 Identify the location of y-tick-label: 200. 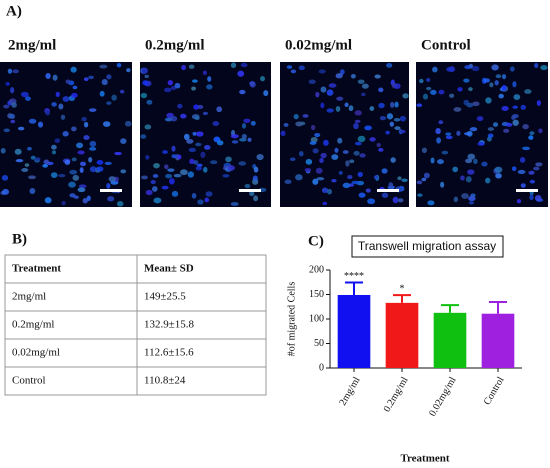
(316, 269).